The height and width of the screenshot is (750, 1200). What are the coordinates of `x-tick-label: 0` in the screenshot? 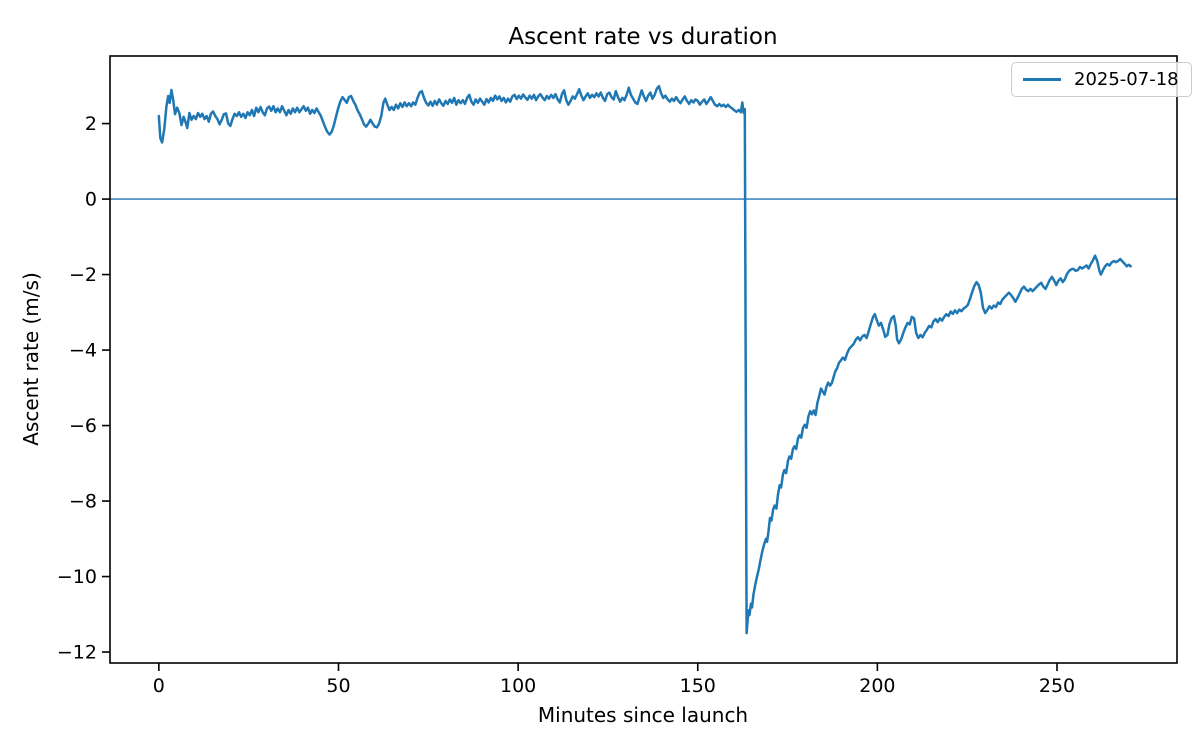 It's located at (159, 686).